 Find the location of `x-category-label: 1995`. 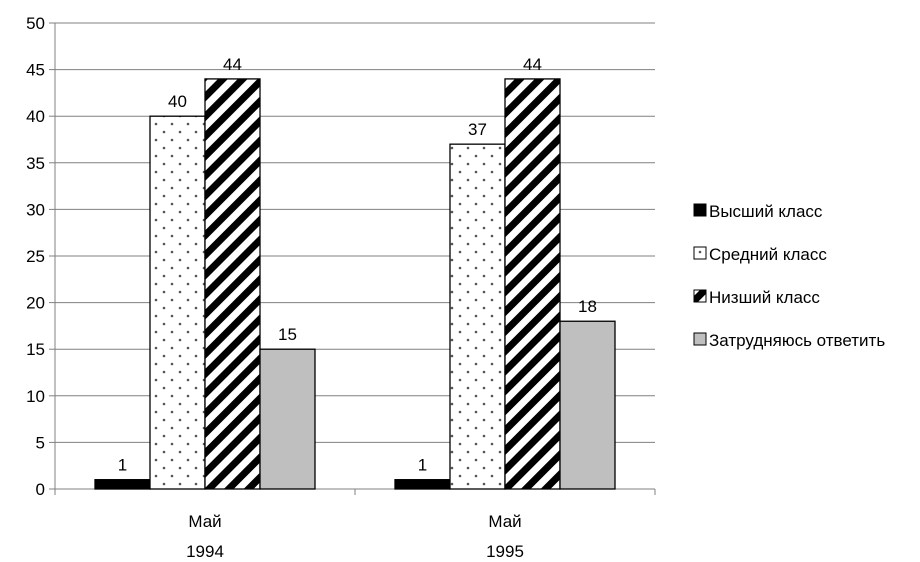

x-category-label: 1995 is located at coordinates (505, 551).